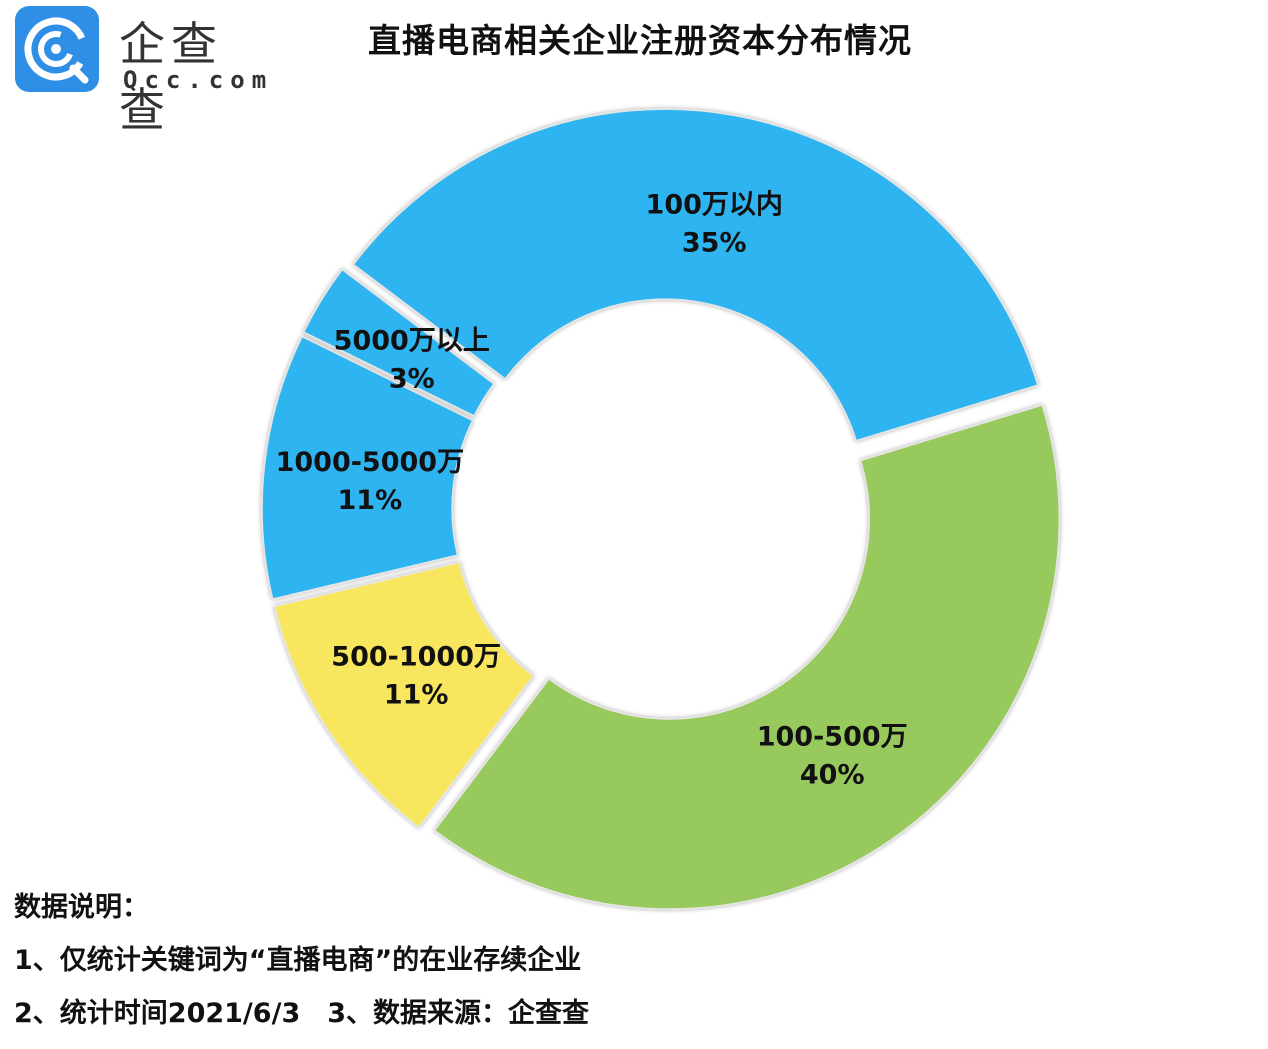  Describe the element at coordinates (832, 737) in the screenshot. I see `slice-label: 100-500万` at that location.